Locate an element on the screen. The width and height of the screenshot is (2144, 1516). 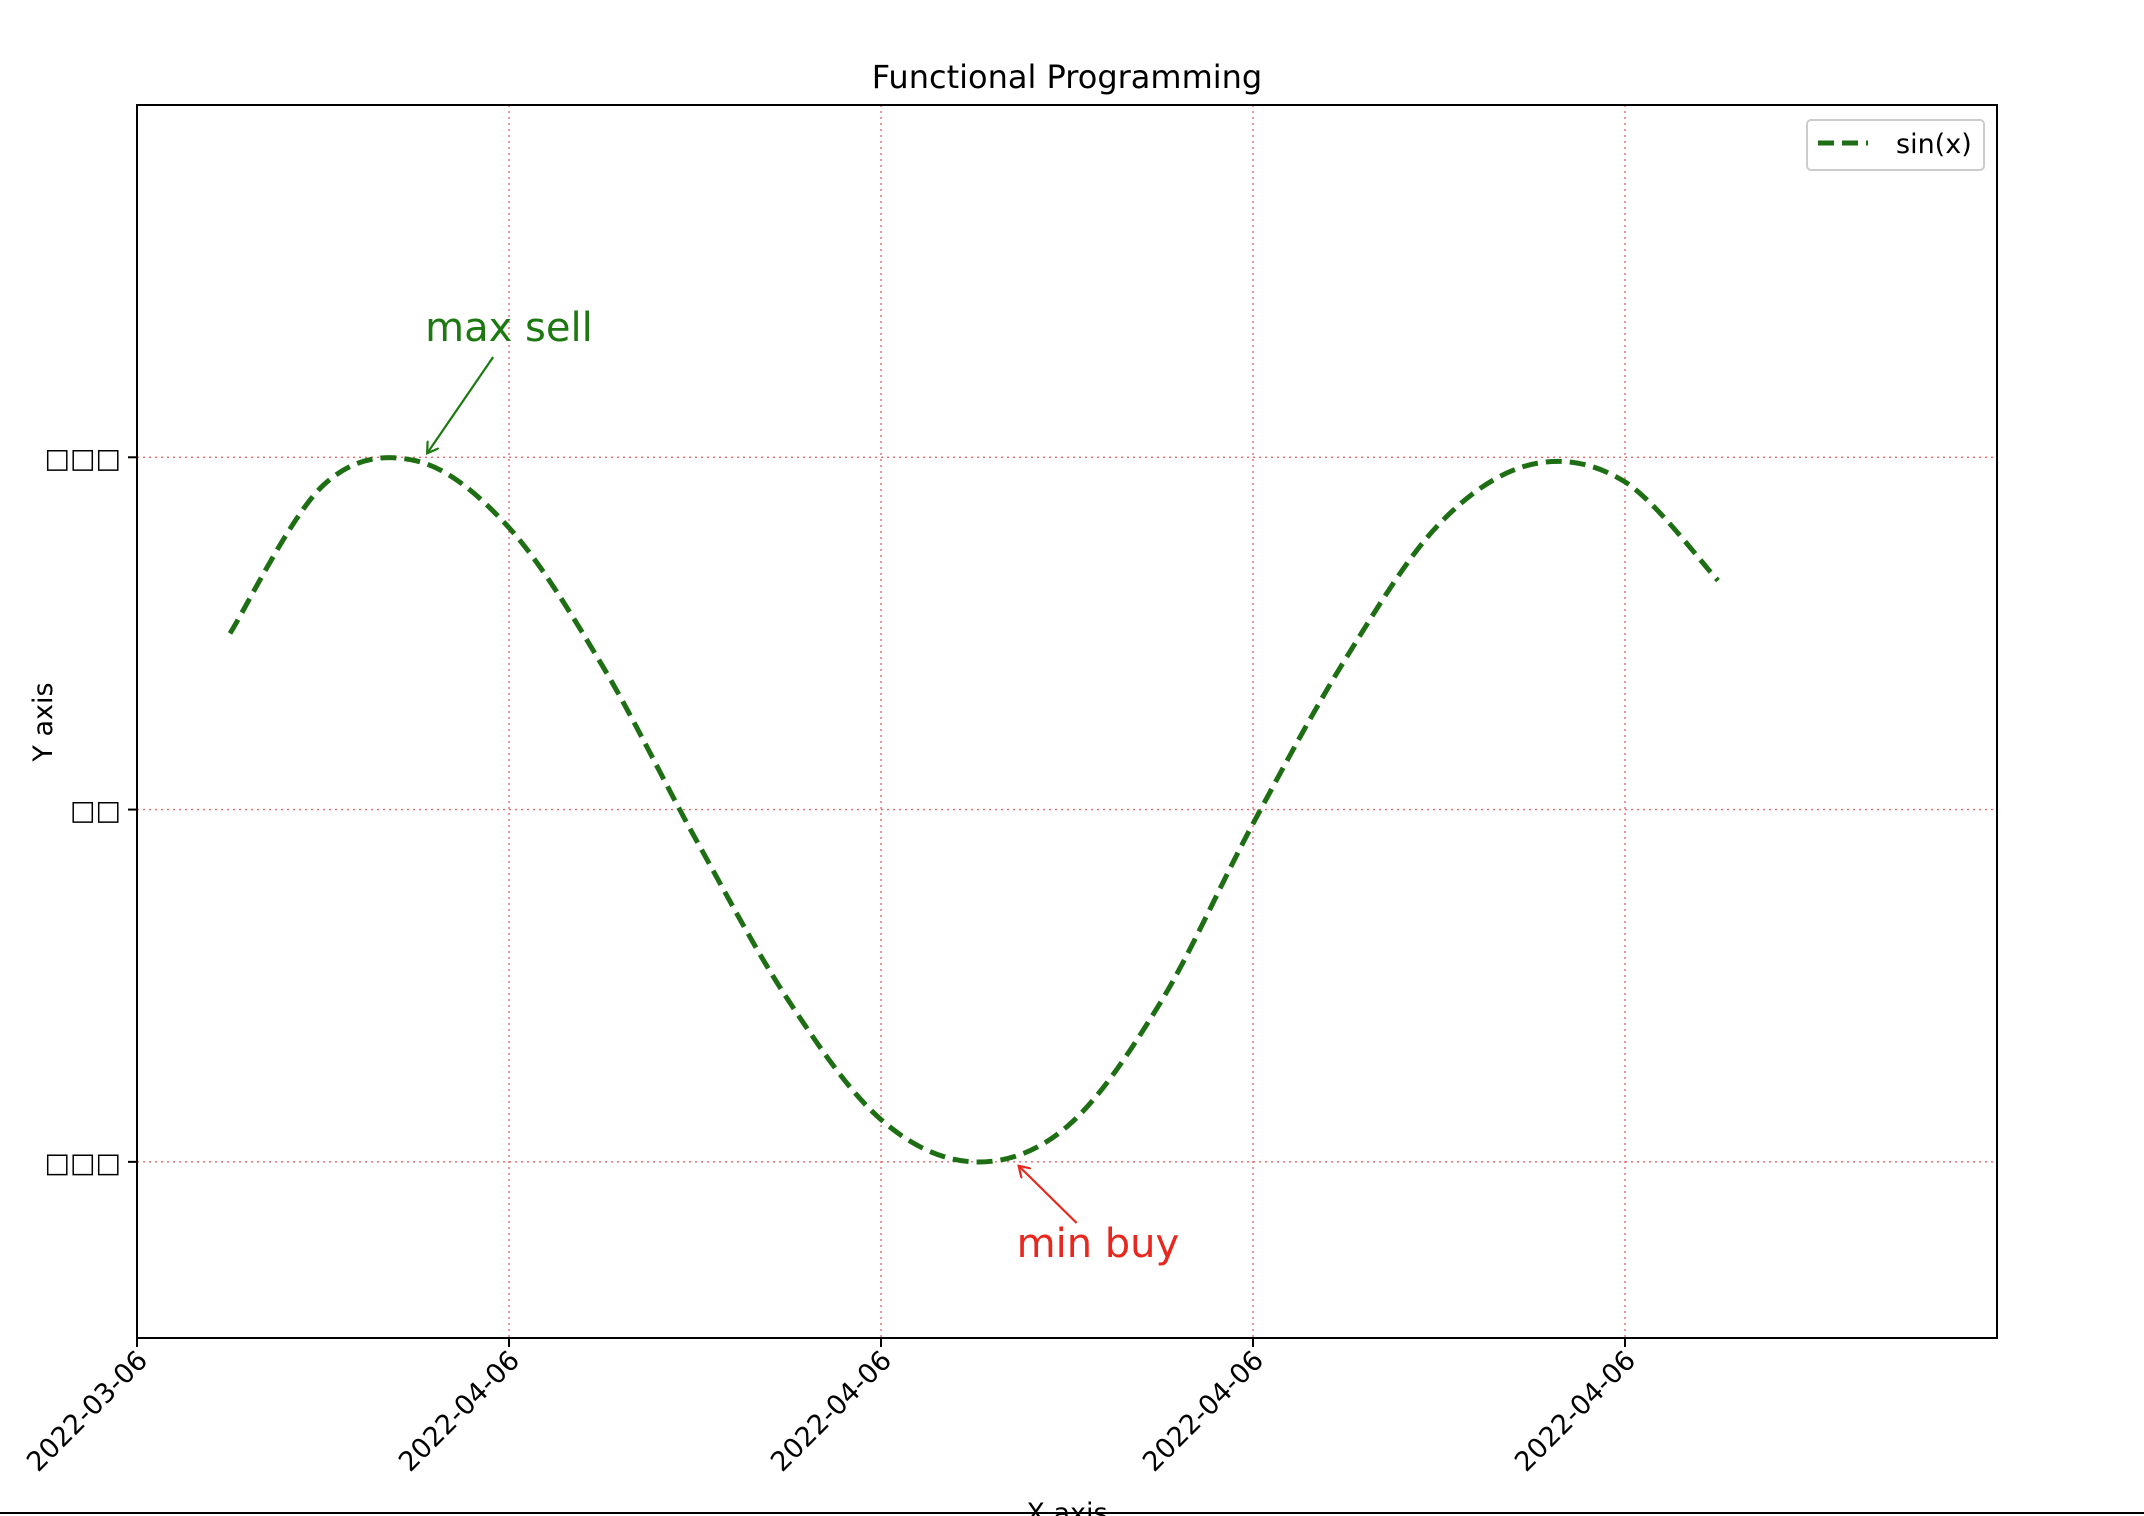
legend: sin(x) is located at coordinates (1895, 145).